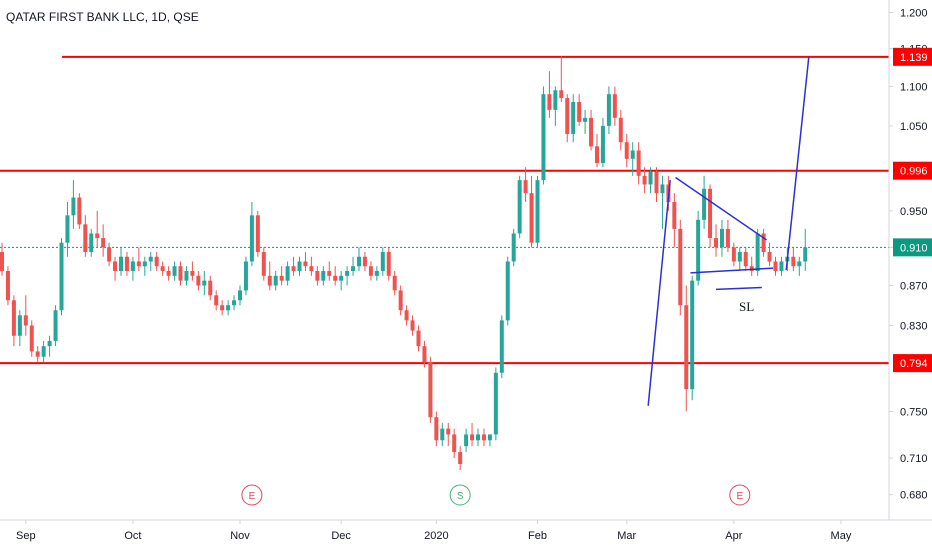 The height and width of the screenshot is (550, 932). Describe the element at coordinates (738, 288) in the screenshot. I see `stop-loss-line` at that location.